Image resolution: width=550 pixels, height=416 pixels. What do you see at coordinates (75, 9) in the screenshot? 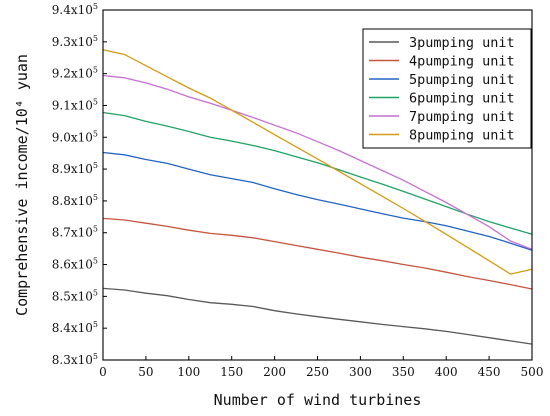
I see `y-tick-label: 9.4x10⁵` at bounding box center [75, 9].